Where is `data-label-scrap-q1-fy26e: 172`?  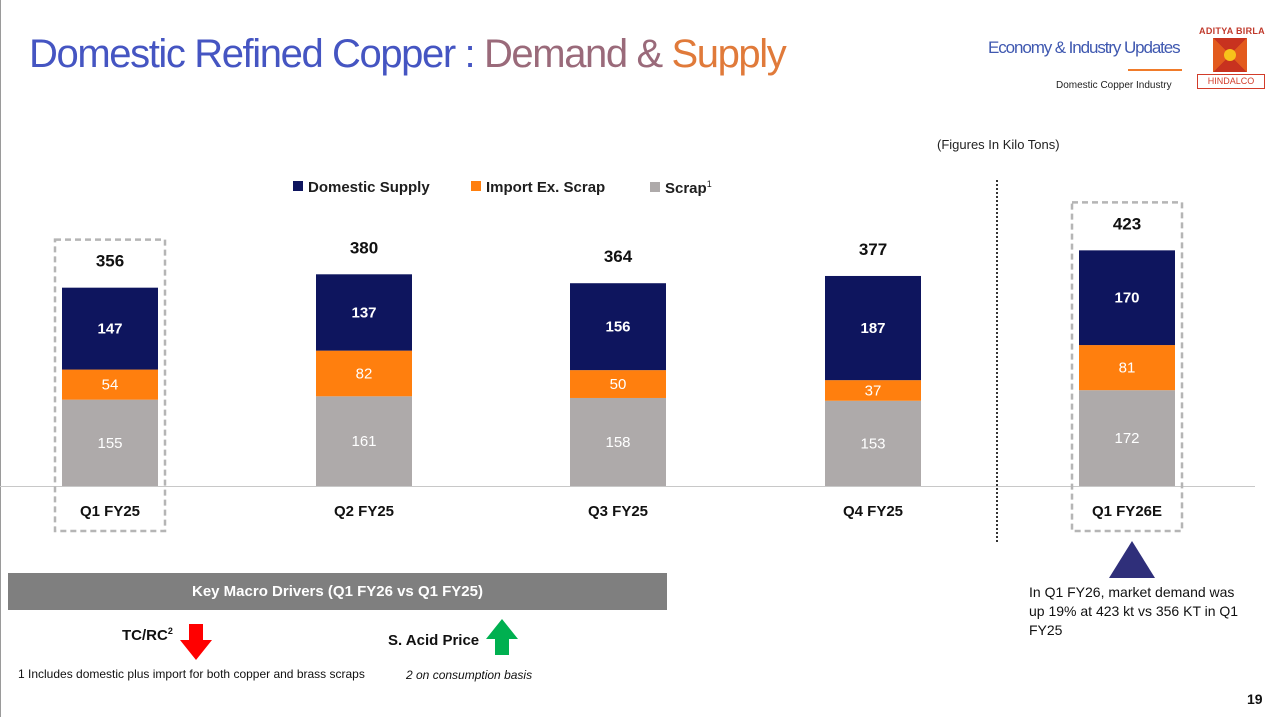
data-label-scrap-q1-fy26e: 172 is located at coordinates (1126, 438).